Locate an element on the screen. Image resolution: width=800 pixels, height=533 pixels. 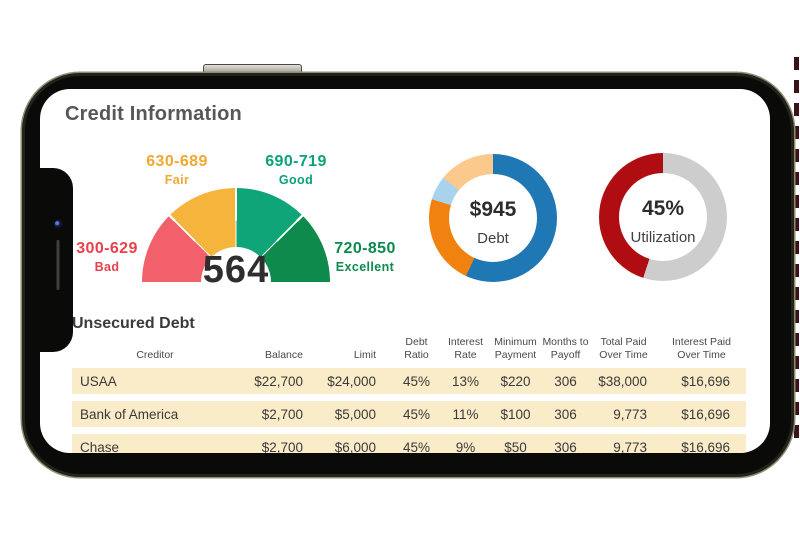
col-header-limit: Limit is located at coordinates (364, 354).